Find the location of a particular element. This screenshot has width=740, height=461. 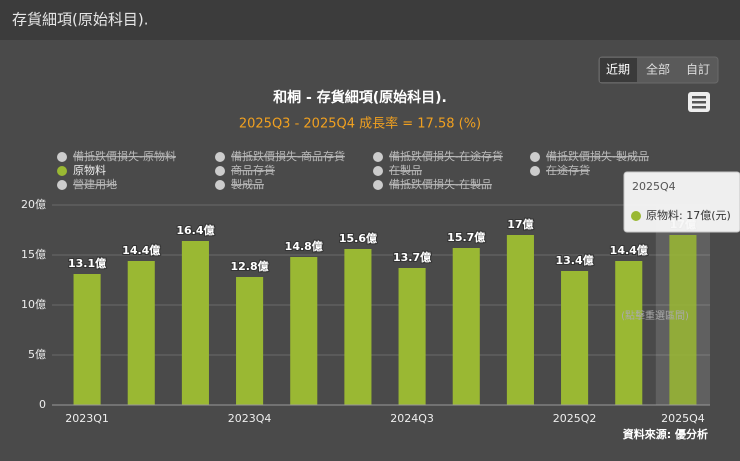

data-label: 14.8億 is located at coordinates (304, 246).